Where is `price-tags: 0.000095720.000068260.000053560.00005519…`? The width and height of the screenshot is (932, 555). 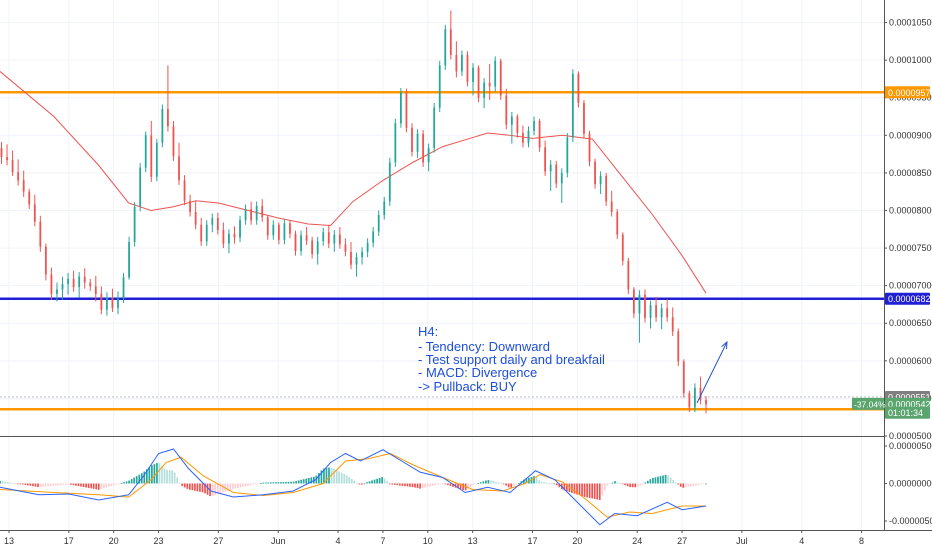 price-tags: 0.000095720.000068260.000053560.00005519… is located at coordinates (892, 252).